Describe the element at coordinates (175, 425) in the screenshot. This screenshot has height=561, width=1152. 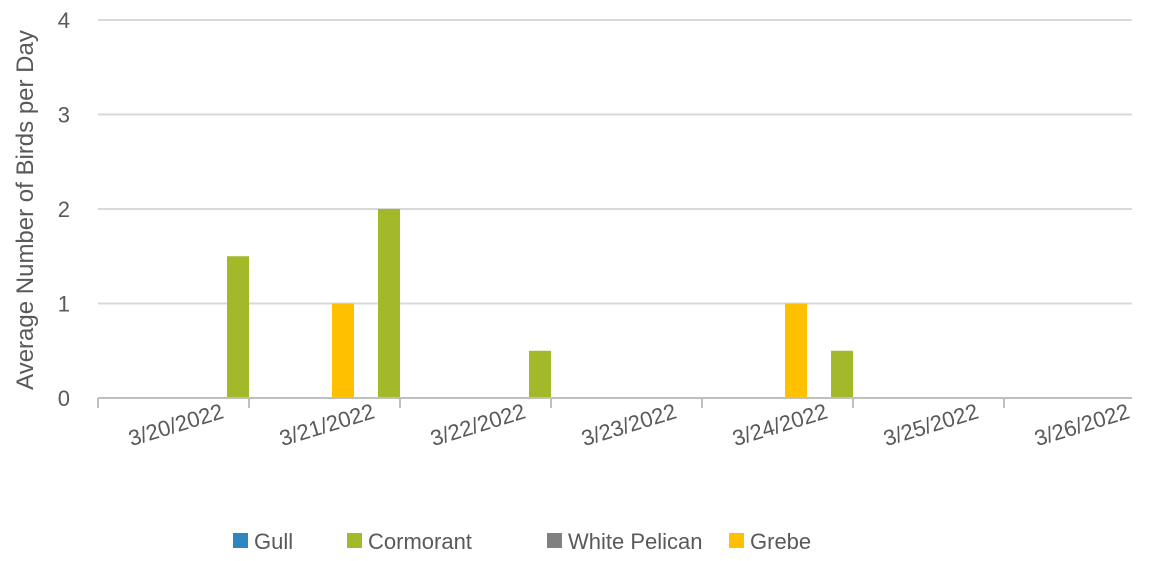
I see `x-tick-label: 3/20/2022` at that location.